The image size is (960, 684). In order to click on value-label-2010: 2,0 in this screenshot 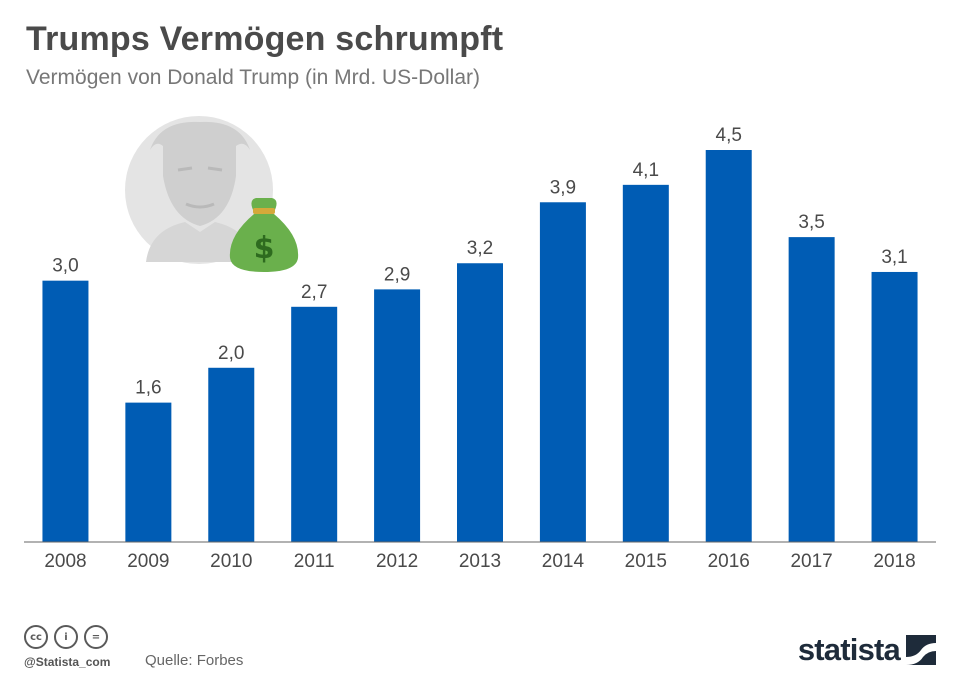, I will do `click(231, 353)`.